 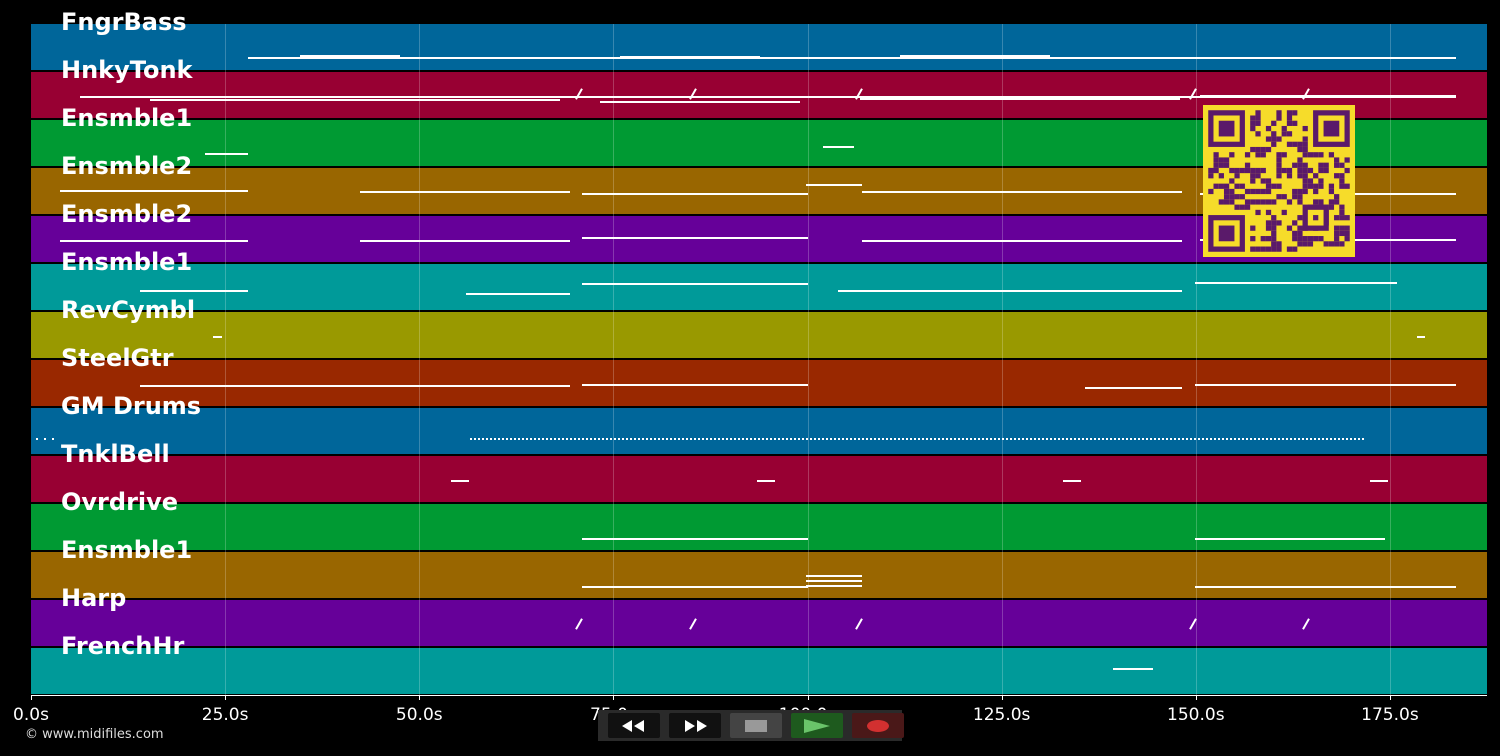 What do you see at coordinates (117, 358) in the screenshot?
I see `track-label: SteelGtr` at bounding box center [117, 358].